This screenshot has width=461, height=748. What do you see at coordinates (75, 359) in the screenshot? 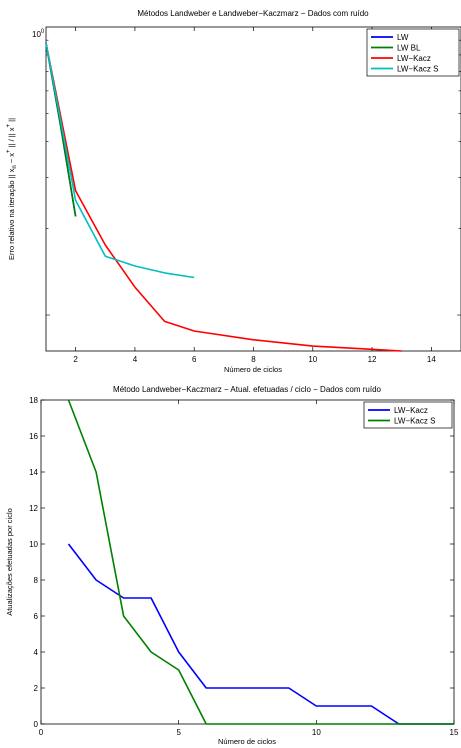
I see `x-tick-label: 2` at bounding box center [75, 359].